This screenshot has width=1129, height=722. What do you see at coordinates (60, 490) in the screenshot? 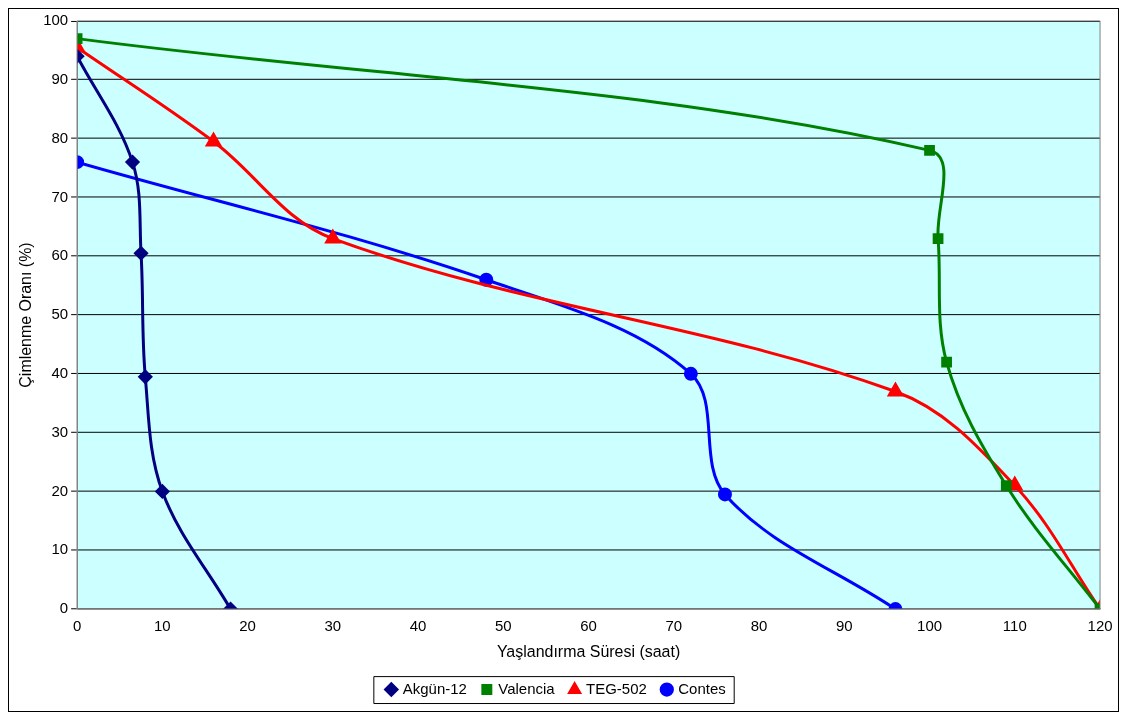
I see `y-tick-label: 20` at bounding box center [60, 490].